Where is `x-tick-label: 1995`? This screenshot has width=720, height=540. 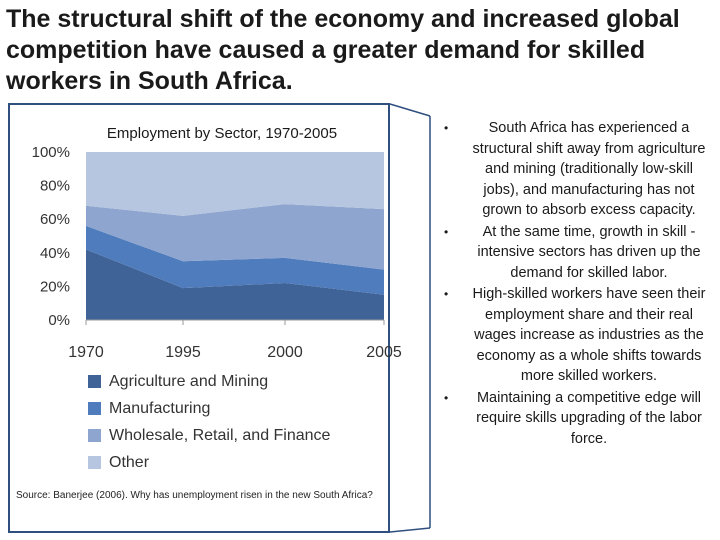
x-tick-label: 1995 is located at coordinates (183, 352).